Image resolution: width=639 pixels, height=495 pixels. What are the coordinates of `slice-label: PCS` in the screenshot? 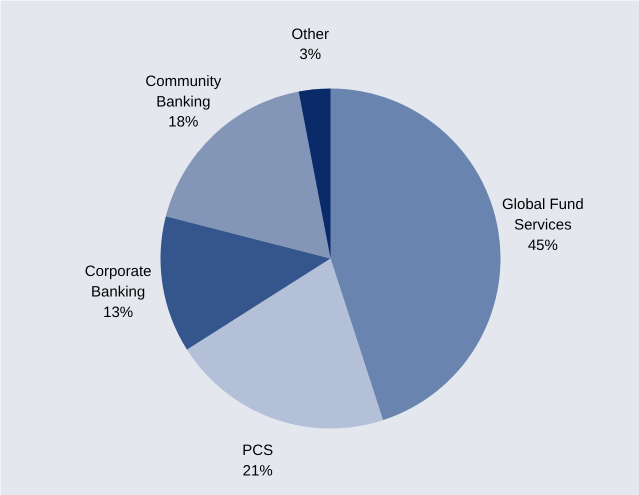 It's located at (258, 451).